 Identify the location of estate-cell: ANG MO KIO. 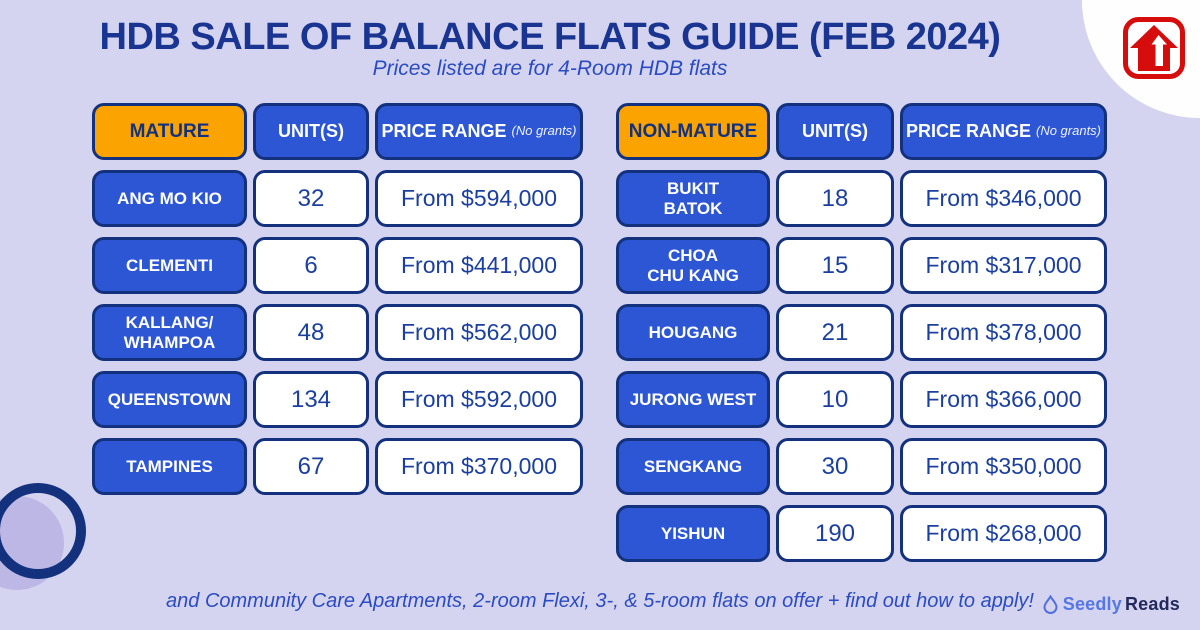
(169, 198).